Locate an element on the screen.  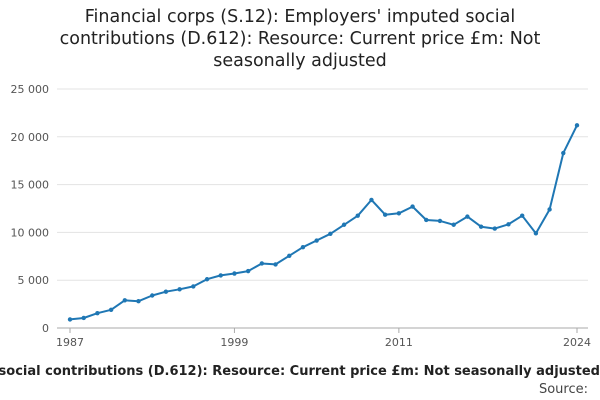
x-tick-label: 2024 is located at coordinates (577, 342).